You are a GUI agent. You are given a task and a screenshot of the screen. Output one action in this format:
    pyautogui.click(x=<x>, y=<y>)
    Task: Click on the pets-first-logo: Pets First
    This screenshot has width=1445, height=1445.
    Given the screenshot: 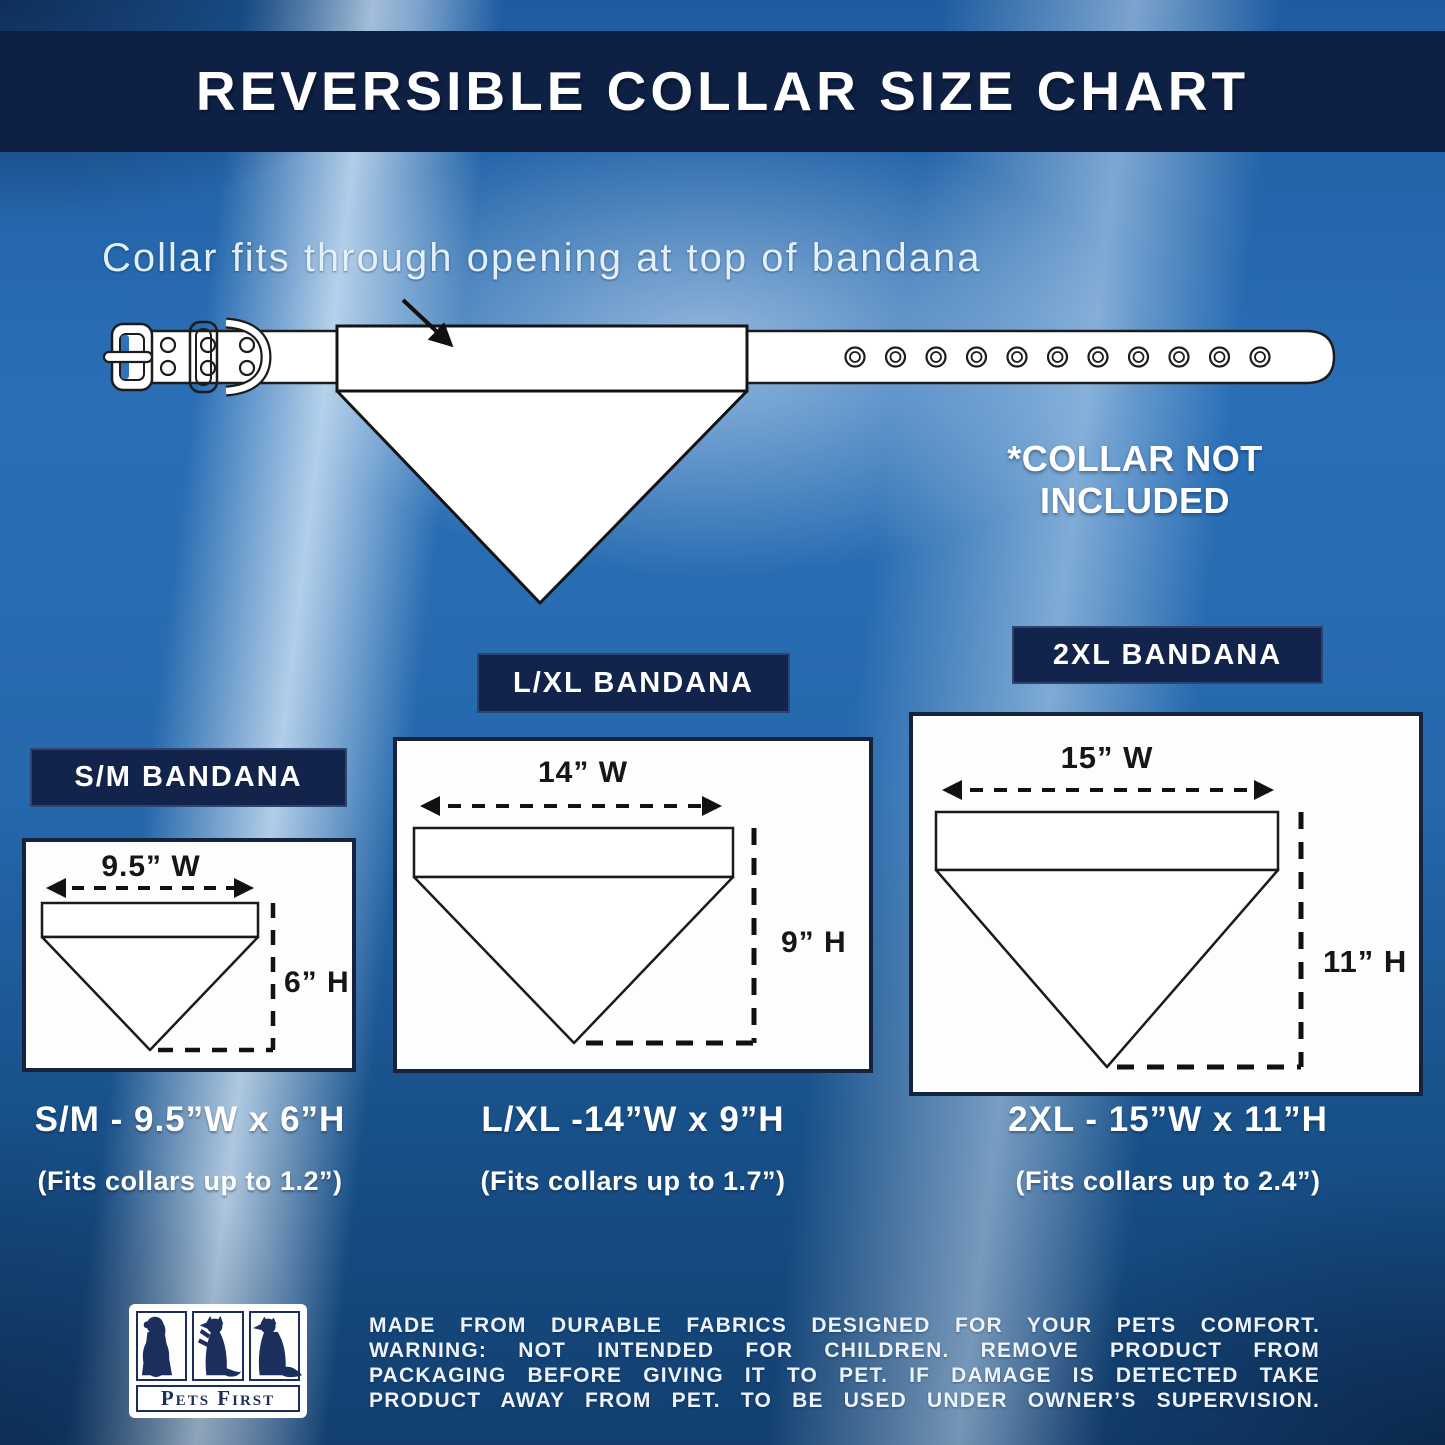 What is the action you would take?
    pyautogui.click(x=218, y=1361)
    